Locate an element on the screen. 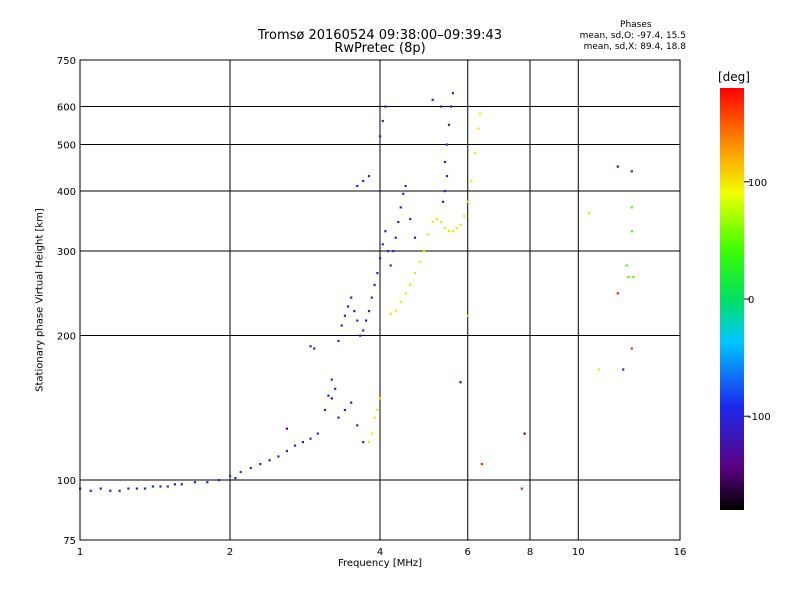 This screenshot has height=600, width=800. x-tick-label: 1 is located at coordinates (80, 552).